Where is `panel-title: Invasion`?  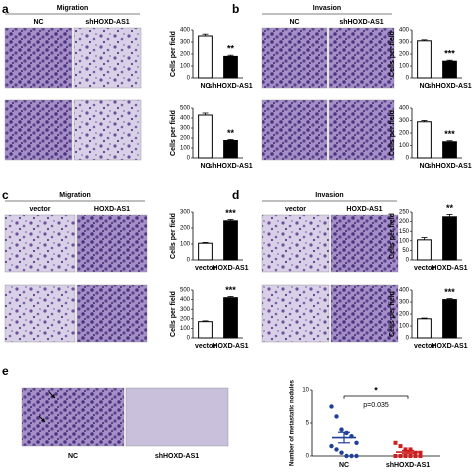
panel-title: Invasion is located at coordinates (329, 195).